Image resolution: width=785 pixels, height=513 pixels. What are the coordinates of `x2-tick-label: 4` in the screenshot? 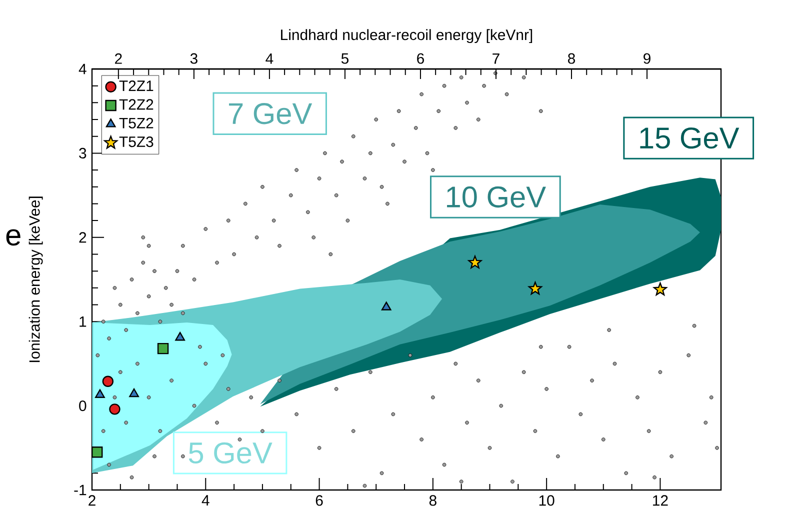 It's located at (270, 59).